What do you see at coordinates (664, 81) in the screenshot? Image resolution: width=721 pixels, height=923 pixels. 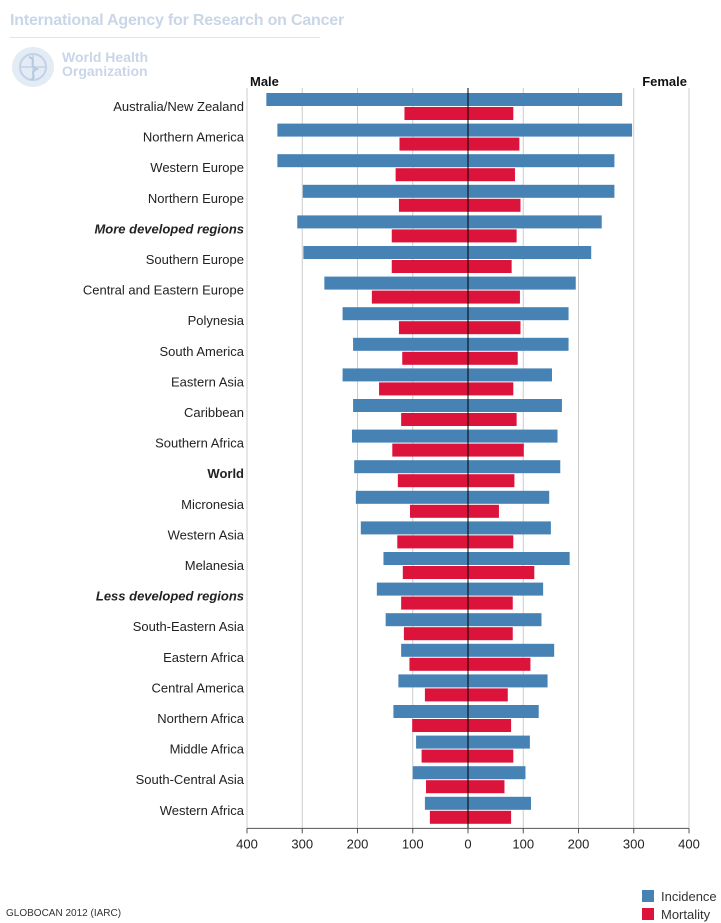 I see `female-label: Female` at bounding box center [664, 81].